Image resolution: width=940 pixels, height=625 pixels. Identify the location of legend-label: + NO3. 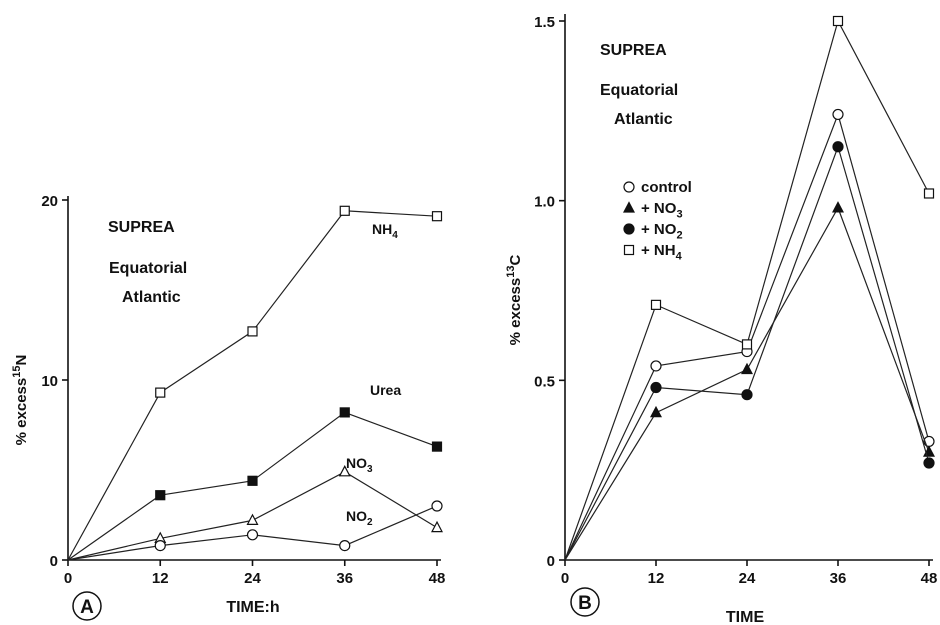
(662, 210).